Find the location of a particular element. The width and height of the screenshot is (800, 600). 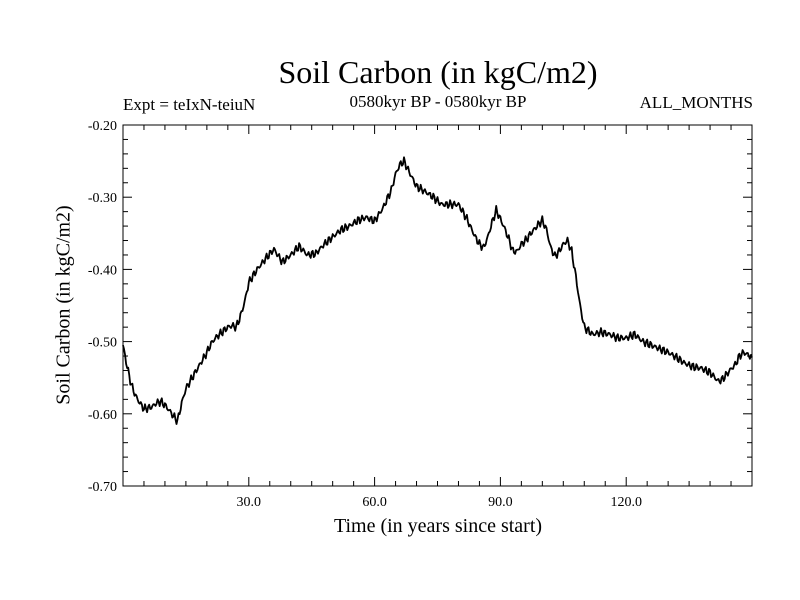

y-tick-label: -0.70 is located at coordinates (102, 487).